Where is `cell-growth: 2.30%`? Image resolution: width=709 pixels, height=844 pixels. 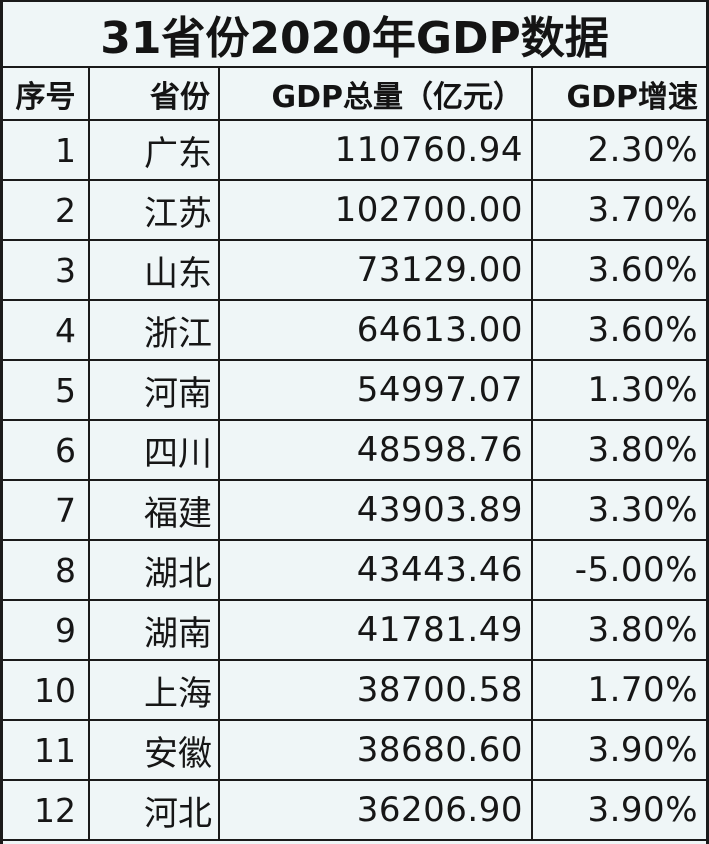
cell-growth: 2.30% is located at coordinates (619, 150).